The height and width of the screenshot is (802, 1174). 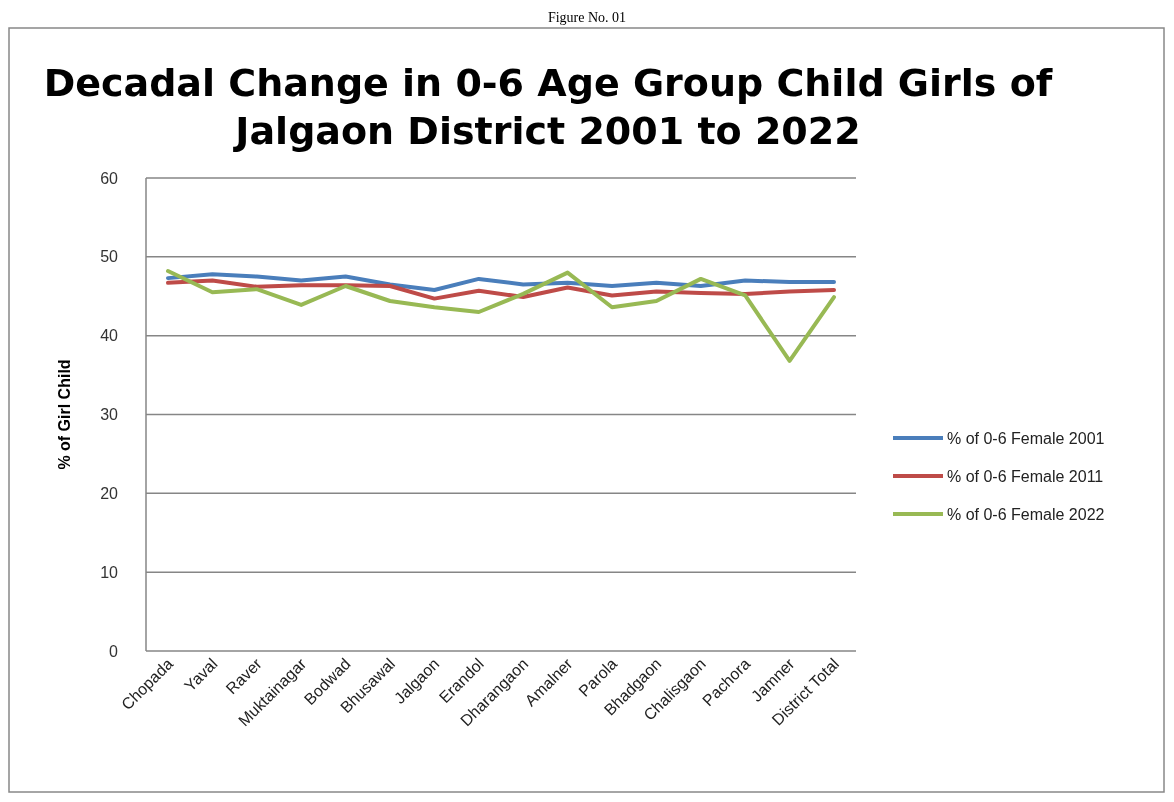 I want to click on y-tick-label: 40, so click(x=109, y=336).